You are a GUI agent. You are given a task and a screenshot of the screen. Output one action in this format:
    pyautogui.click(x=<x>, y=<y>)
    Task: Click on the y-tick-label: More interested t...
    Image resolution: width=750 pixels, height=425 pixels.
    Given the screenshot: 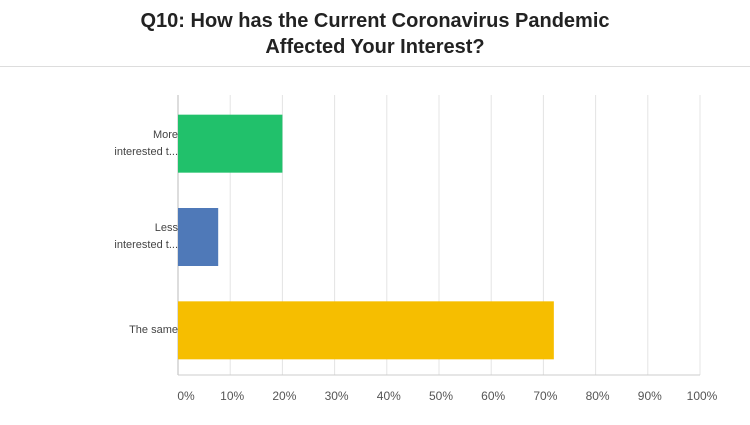 What is the action you would take?
    pyautogui.click(x=146, y=143)
    